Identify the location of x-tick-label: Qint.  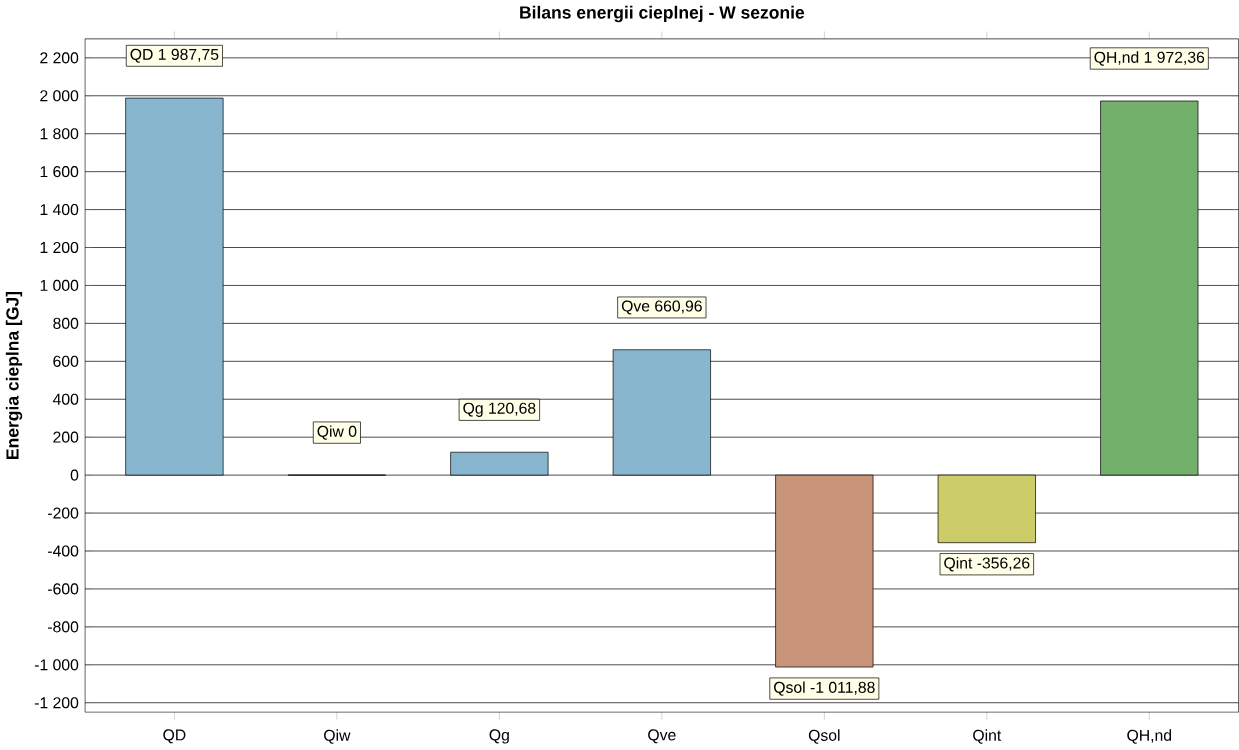
(987, 736).